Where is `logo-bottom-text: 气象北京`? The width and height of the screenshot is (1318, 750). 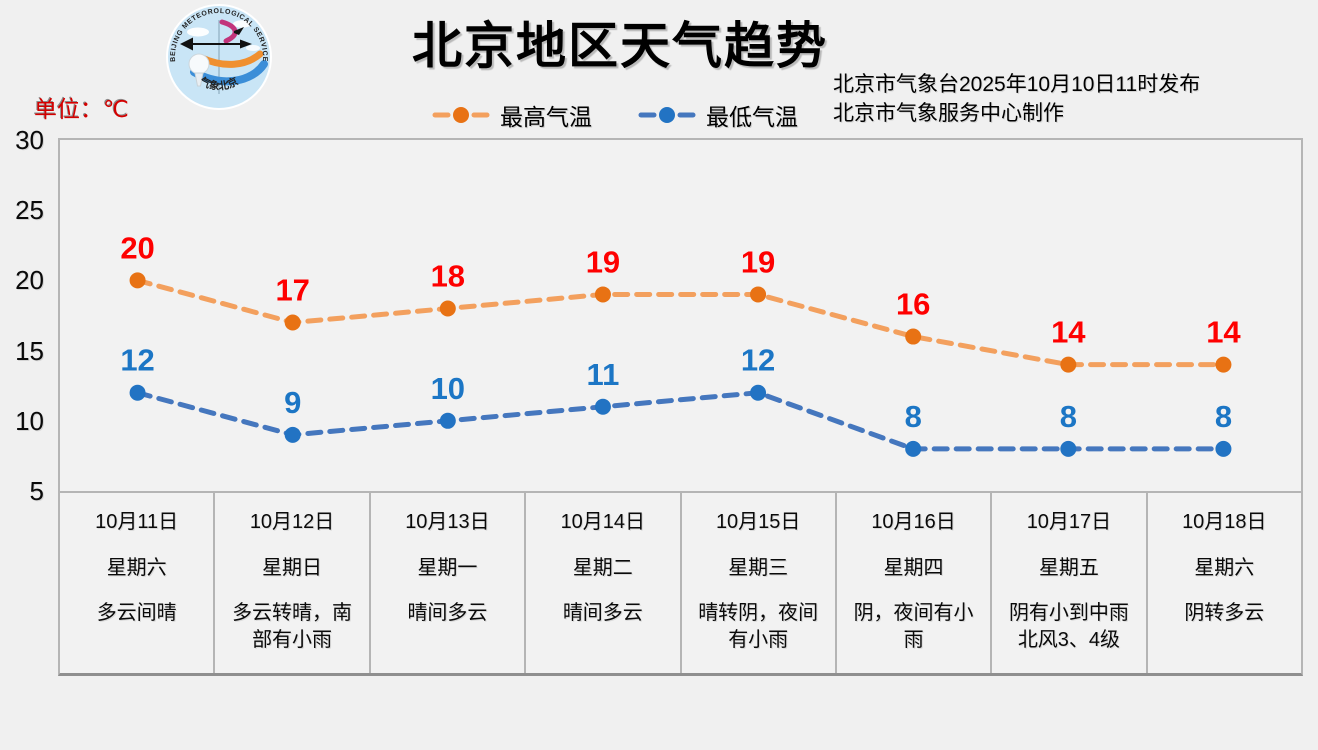 logo-bottom-text: 气象北京 is located at coordinates (219, 83).